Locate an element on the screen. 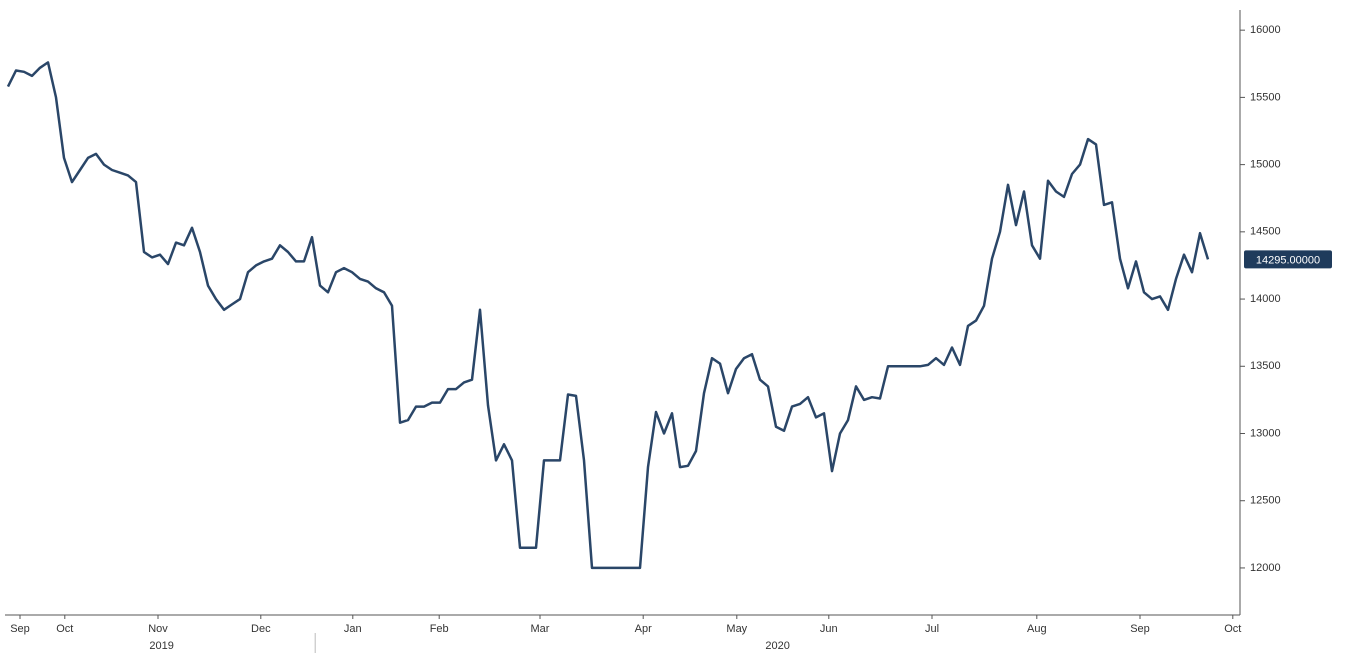 This screenshot has height=653, width=1345. y-tick-label: 14500 is located at coordinates (1265, 232).